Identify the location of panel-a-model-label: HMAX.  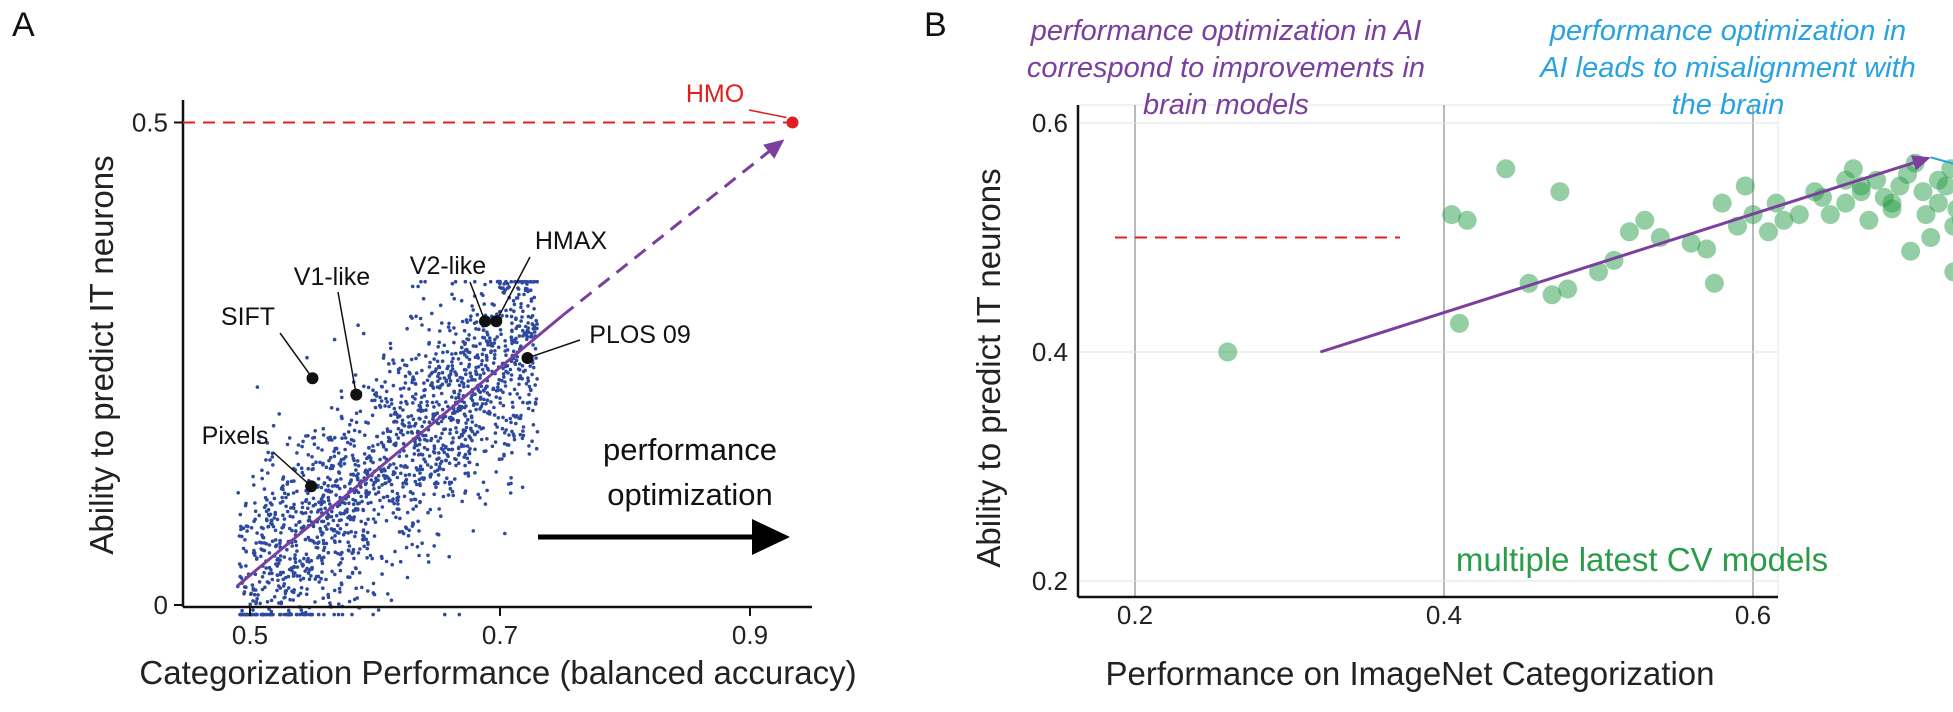
(571, 241).